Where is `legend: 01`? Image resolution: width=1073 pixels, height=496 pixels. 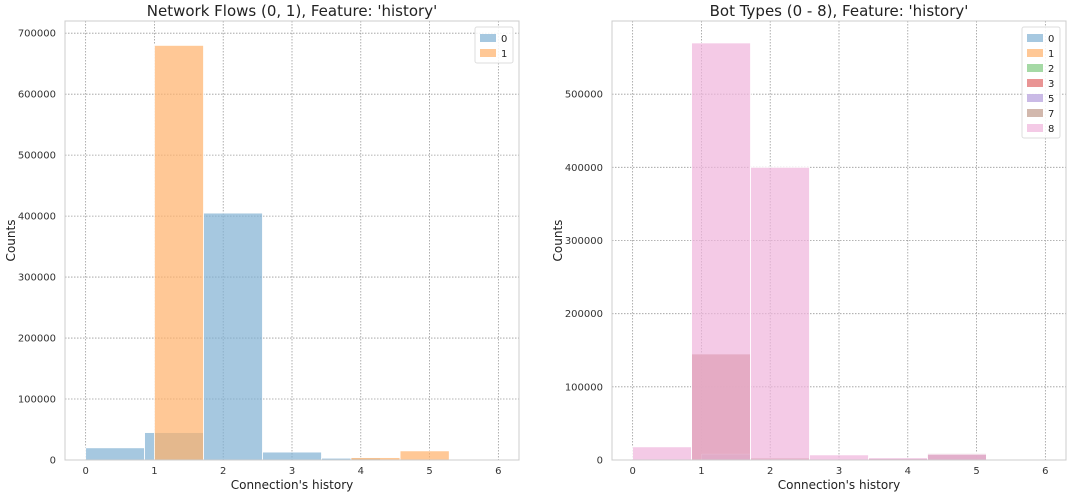
legend: 01 is located at coordinates (494, 45).